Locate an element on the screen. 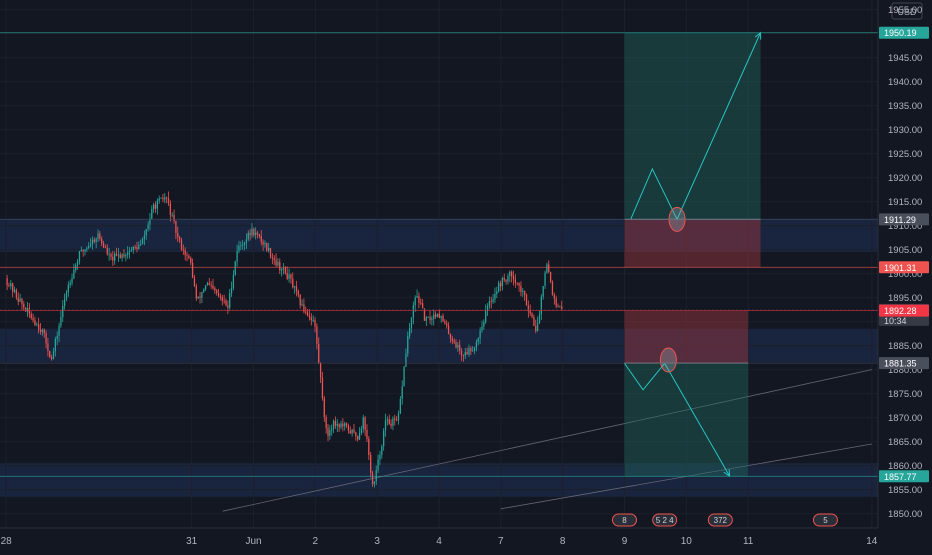 This screenshot has height=555, width=932. price-label-2: 1901.31 is located at coordinates (900, 268).